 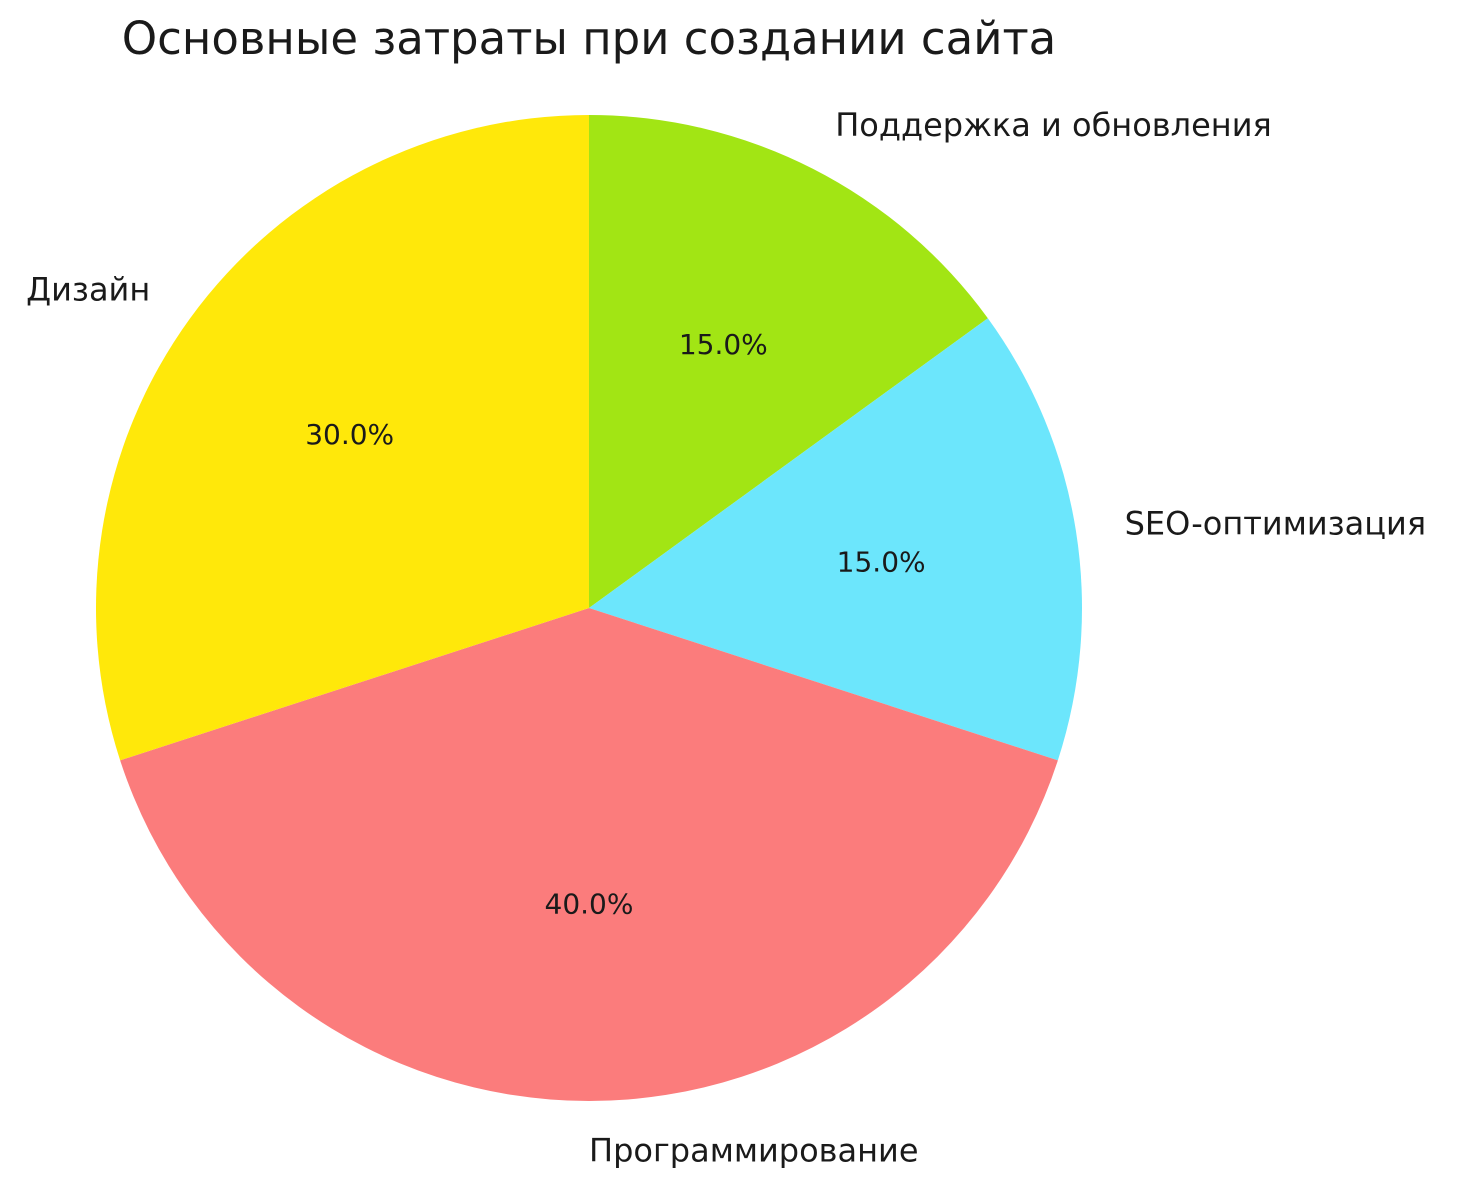 What do you see at coordinates (589, 904) in the screenshot?
I see `percent-label-3: 40.0%` at bounding box center [589, 904].